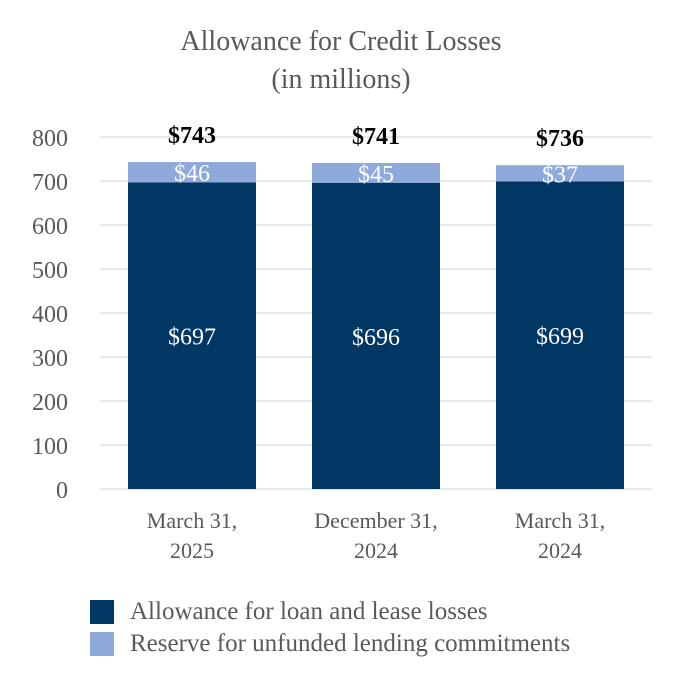 The image size is (682, 700). What do you see at coordinates (350, 643) in the screenshot?
I see `legend-label-reserve: Reserve for unfunded lending commitments` at bounding box center [350, 643].